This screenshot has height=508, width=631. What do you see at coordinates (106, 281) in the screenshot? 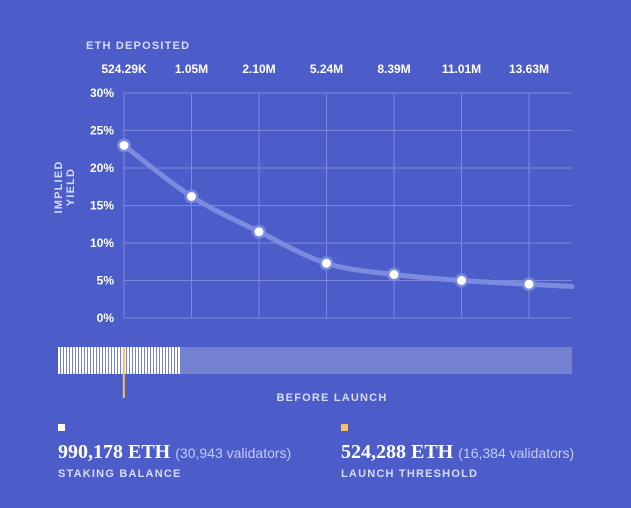
I see `y-tick-label: 5%` at bounding box center [106, 281].